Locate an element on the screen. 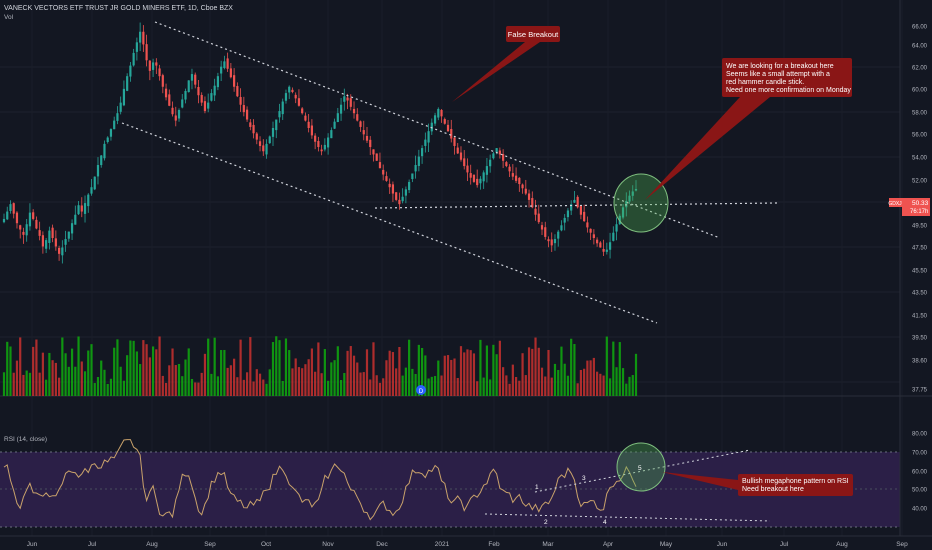 This screenshot has height=550, width=932. rsi-note-line-2: Need breakout here is located at coordinates (773, 489).